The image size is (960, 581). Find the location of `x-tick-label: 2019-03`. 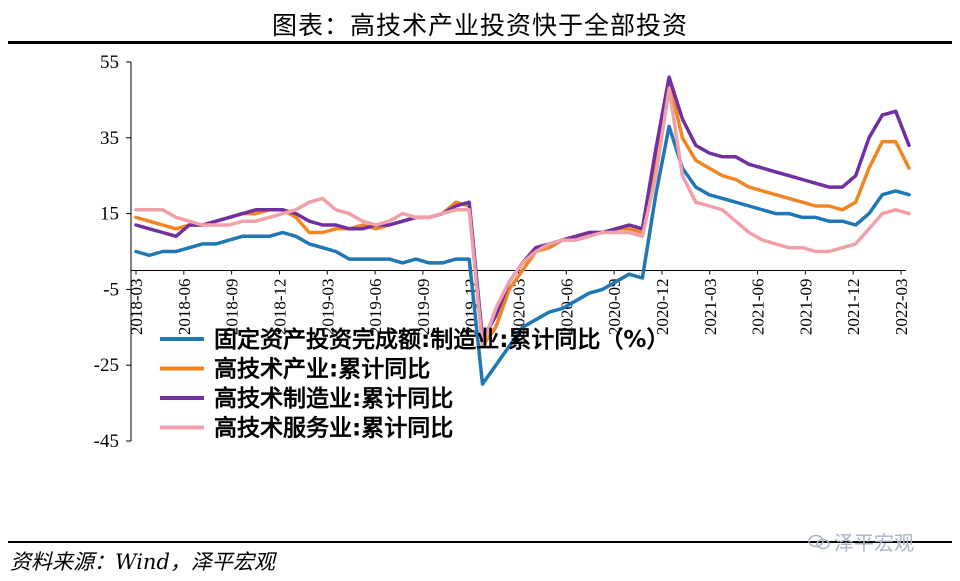

x-tick-label: 2019-03 is located at coordinates (327, 306).